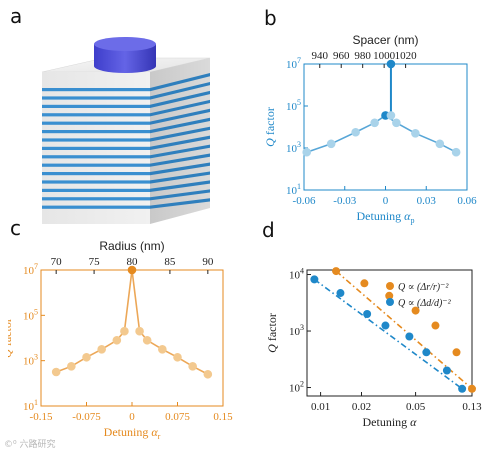 This screenshot has width=502, height=452. Describe the element at coordinates (133, 262) in the screenshot. I see `top-tick-label: 80` at that location.